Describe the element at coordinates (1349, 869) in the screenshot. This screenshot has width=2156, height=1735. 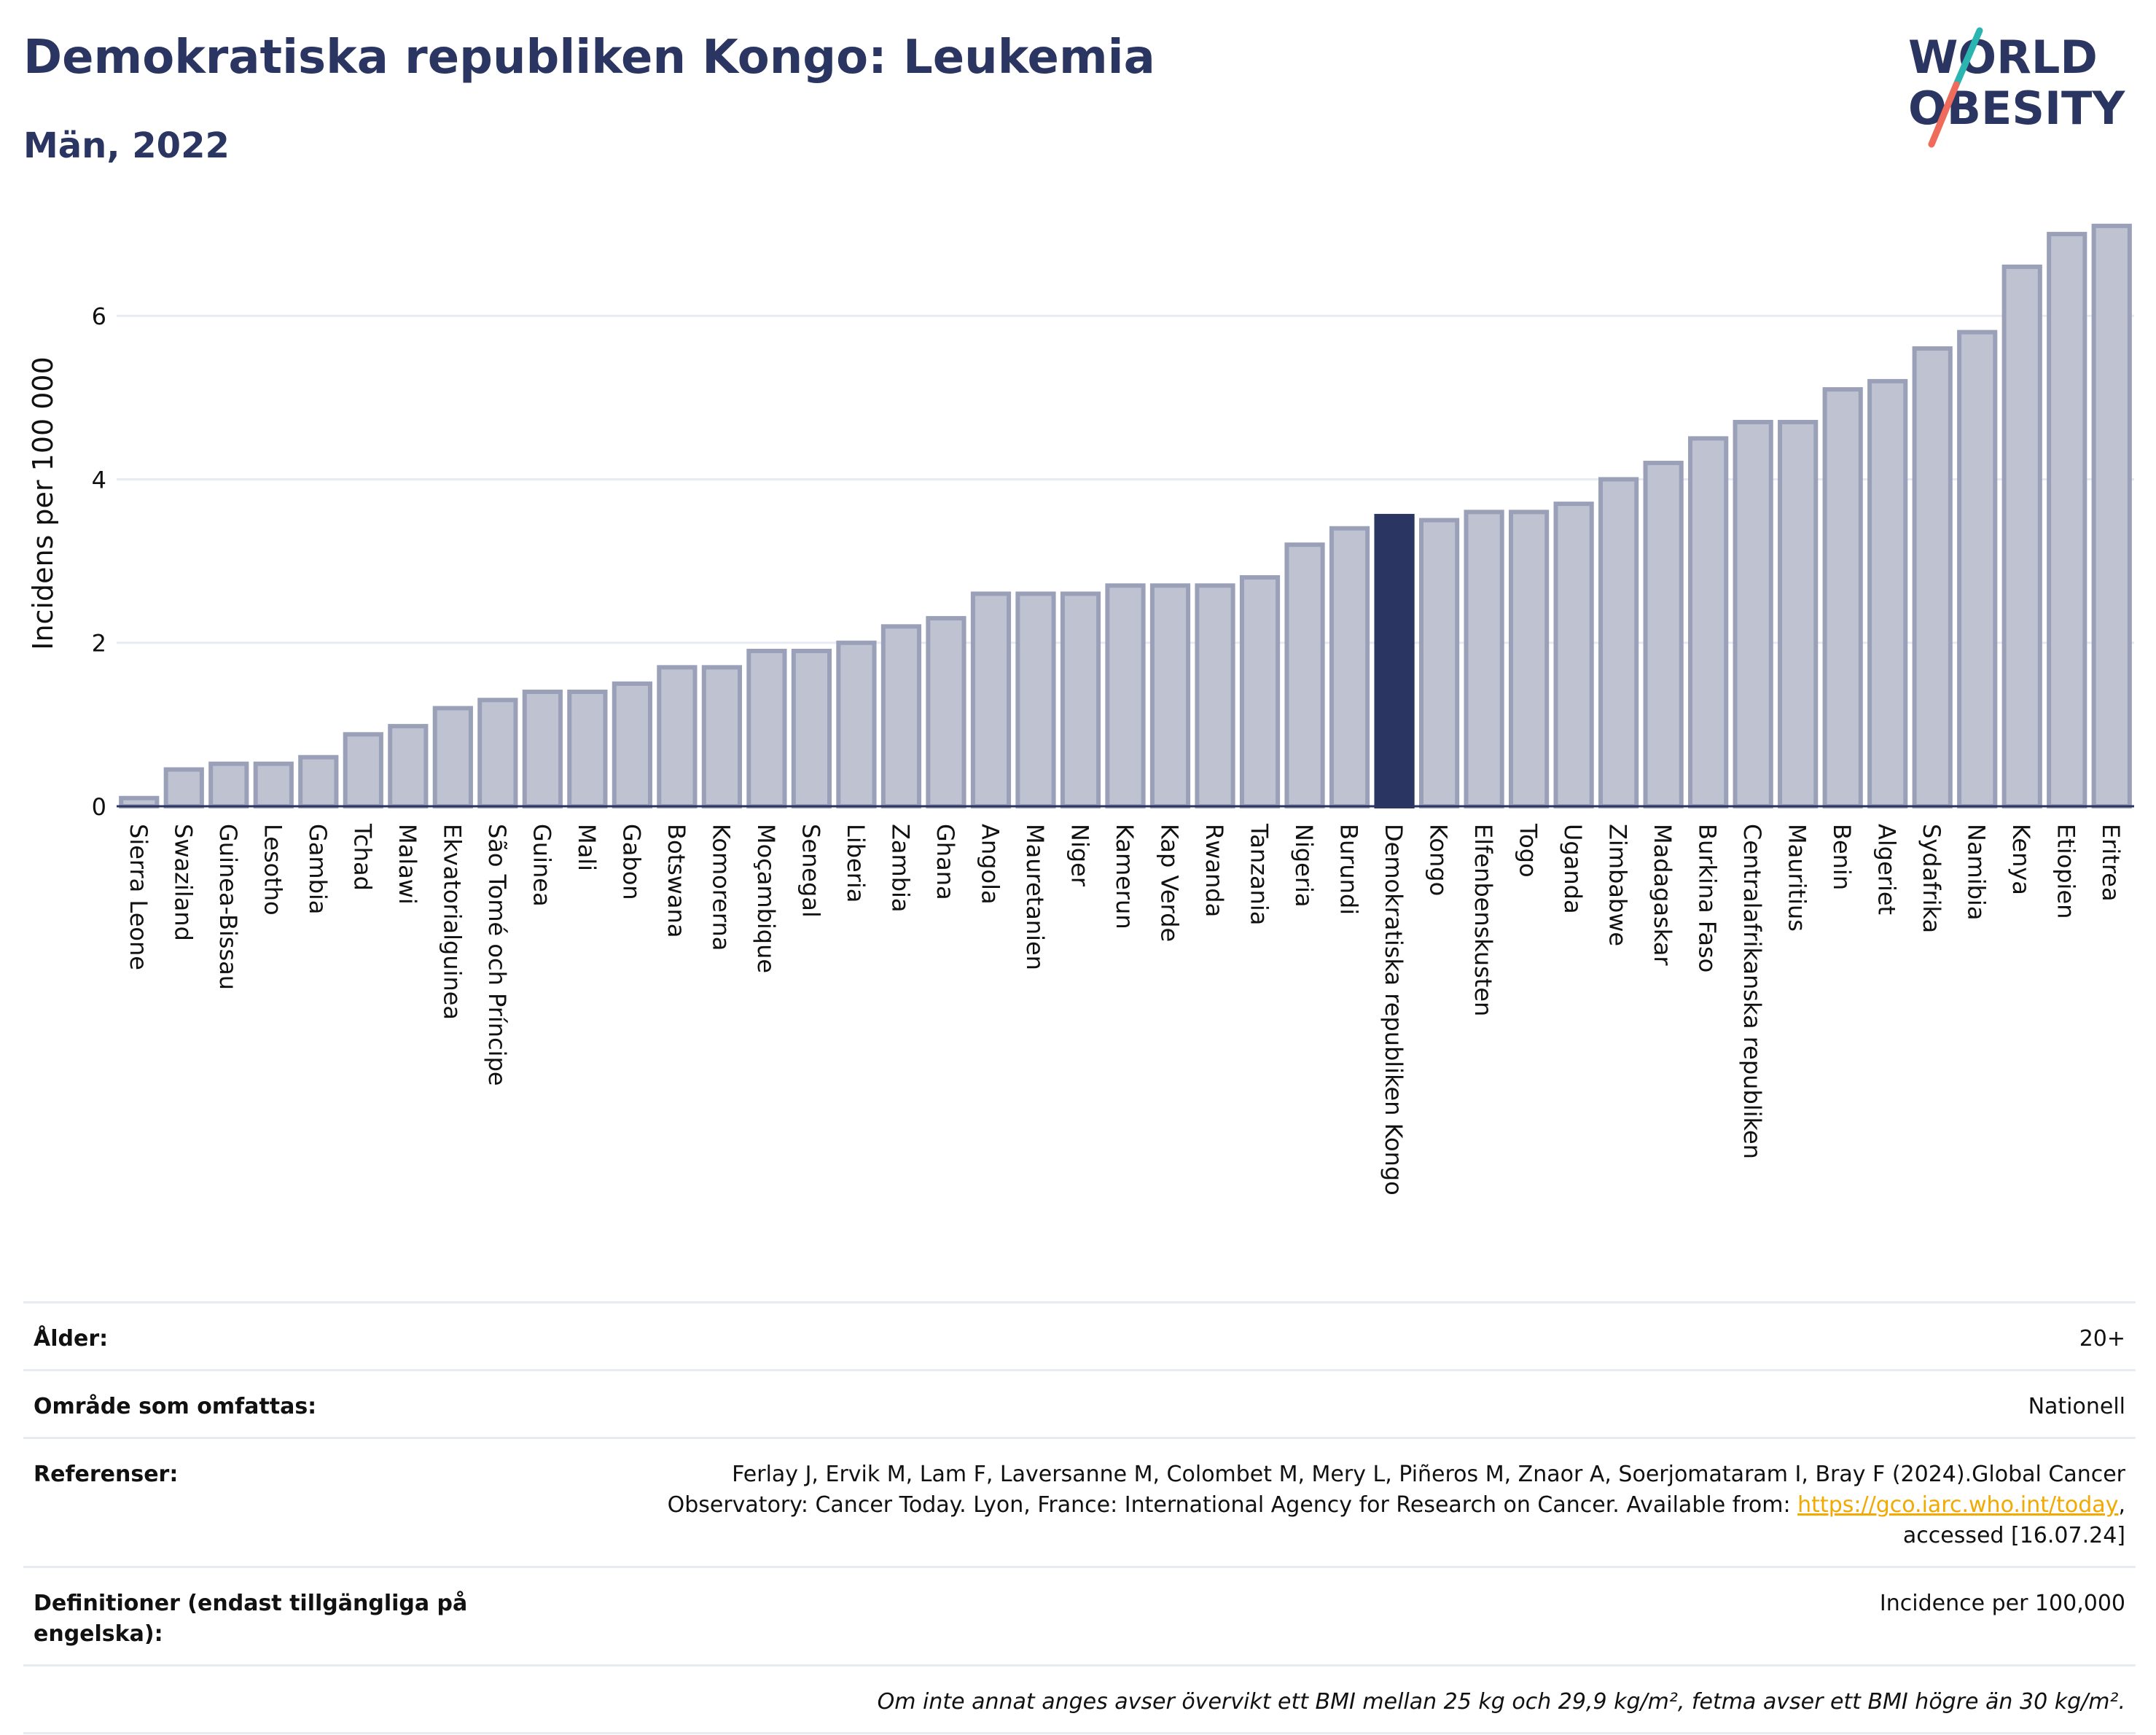
I see `x-tick-label: Burundi` at that location.